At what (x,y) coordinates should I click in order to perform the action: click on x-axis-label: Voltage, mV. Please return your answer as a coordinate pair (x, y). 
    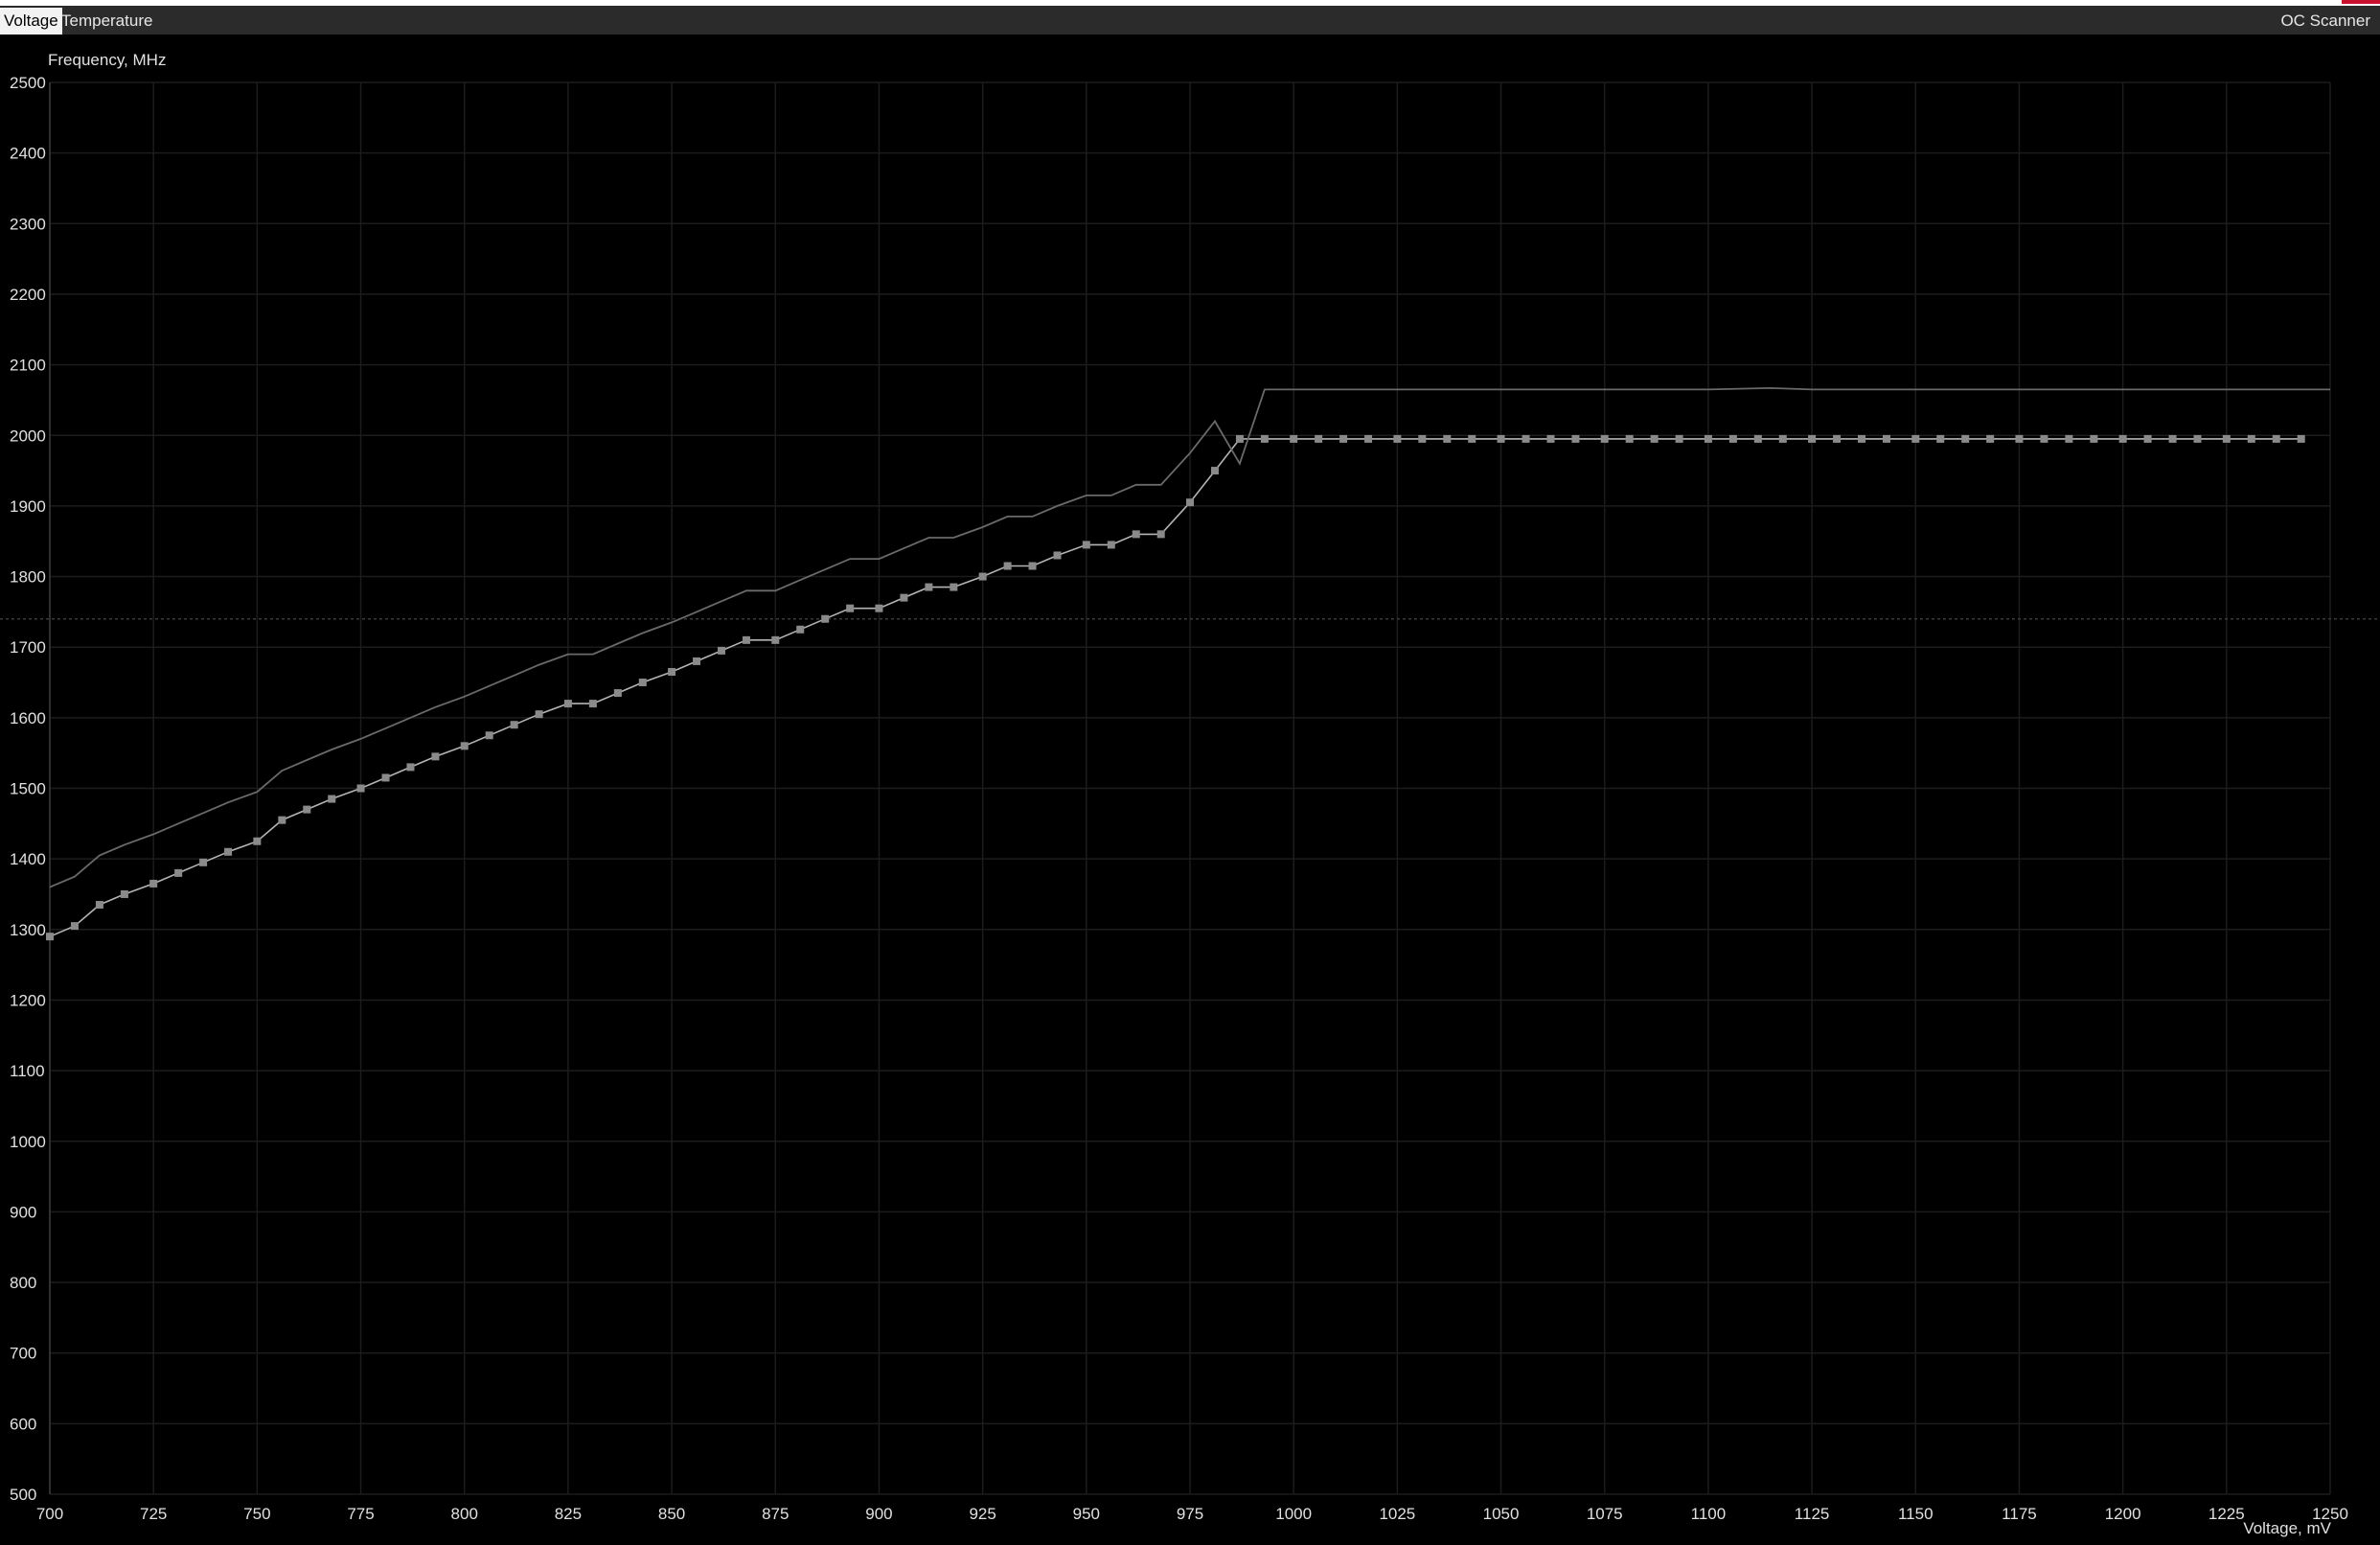
    Looking at the image, I should click on (2287, 1528).